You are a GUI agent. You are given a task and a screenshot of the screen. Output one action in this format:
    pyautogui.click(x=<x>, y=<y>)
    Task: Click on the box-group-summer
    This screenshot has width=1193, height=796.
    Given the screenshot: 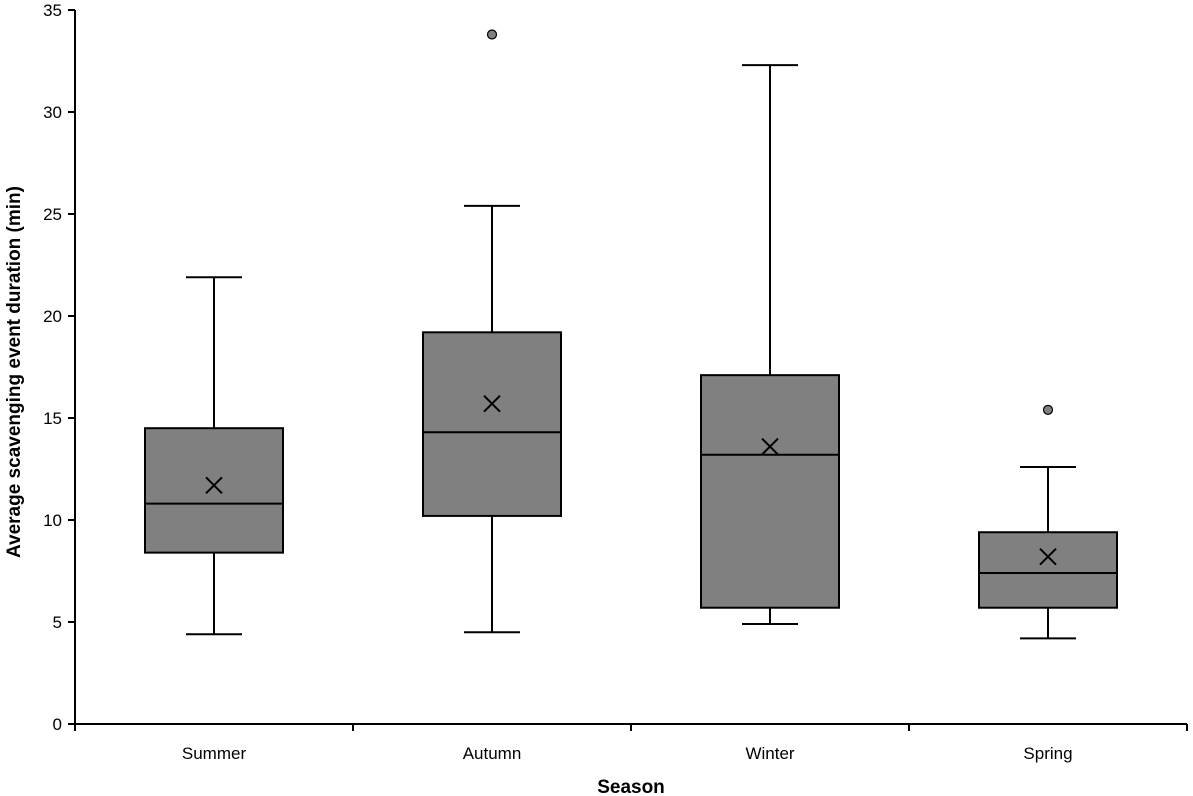 What is the action you would take?
    pyautogui.click(x=214, y=456)
    